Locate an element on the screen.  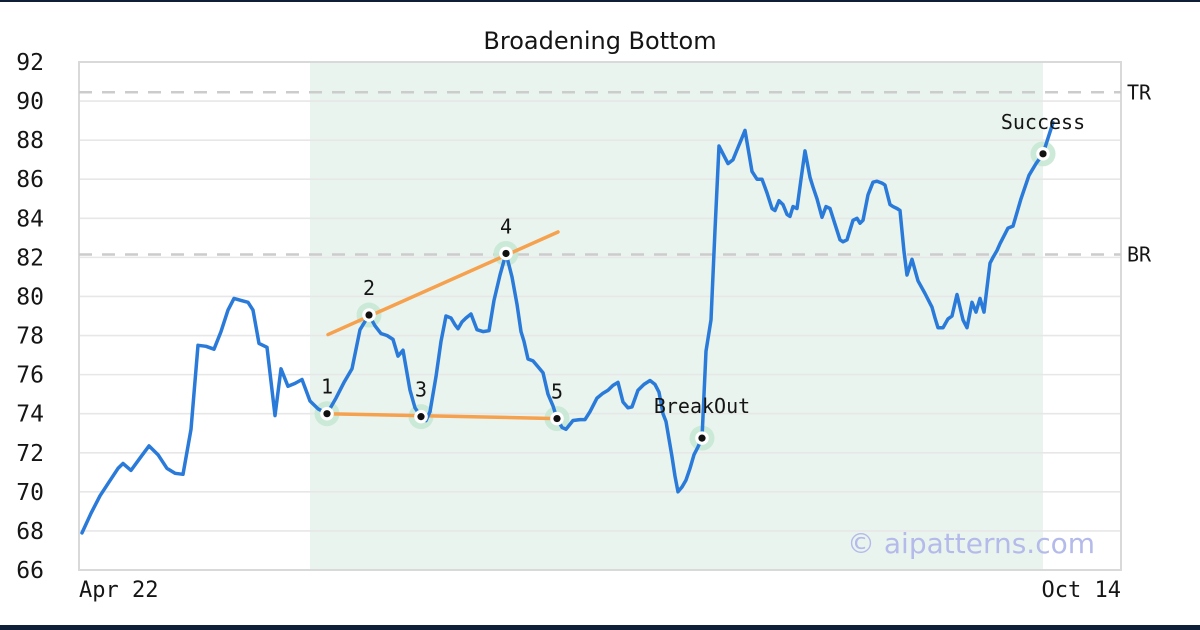
marker-label-BreakOut: BreakOut is located at coordinates (702, 406).